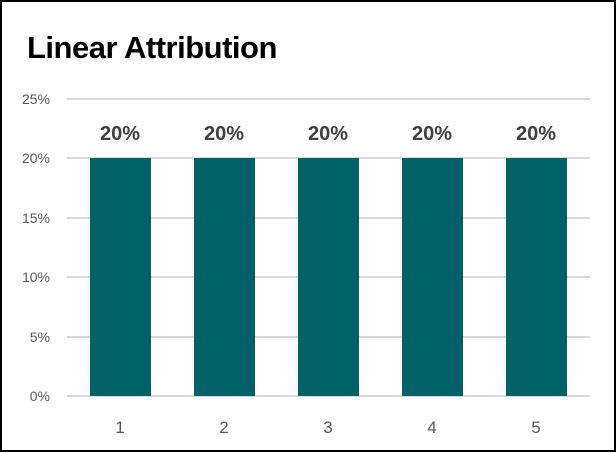 This screenshot has height=452, width=616. Describe the element at coordinates (224, 427) in the screenshot. I see `x-tick-label: 2` at that location.